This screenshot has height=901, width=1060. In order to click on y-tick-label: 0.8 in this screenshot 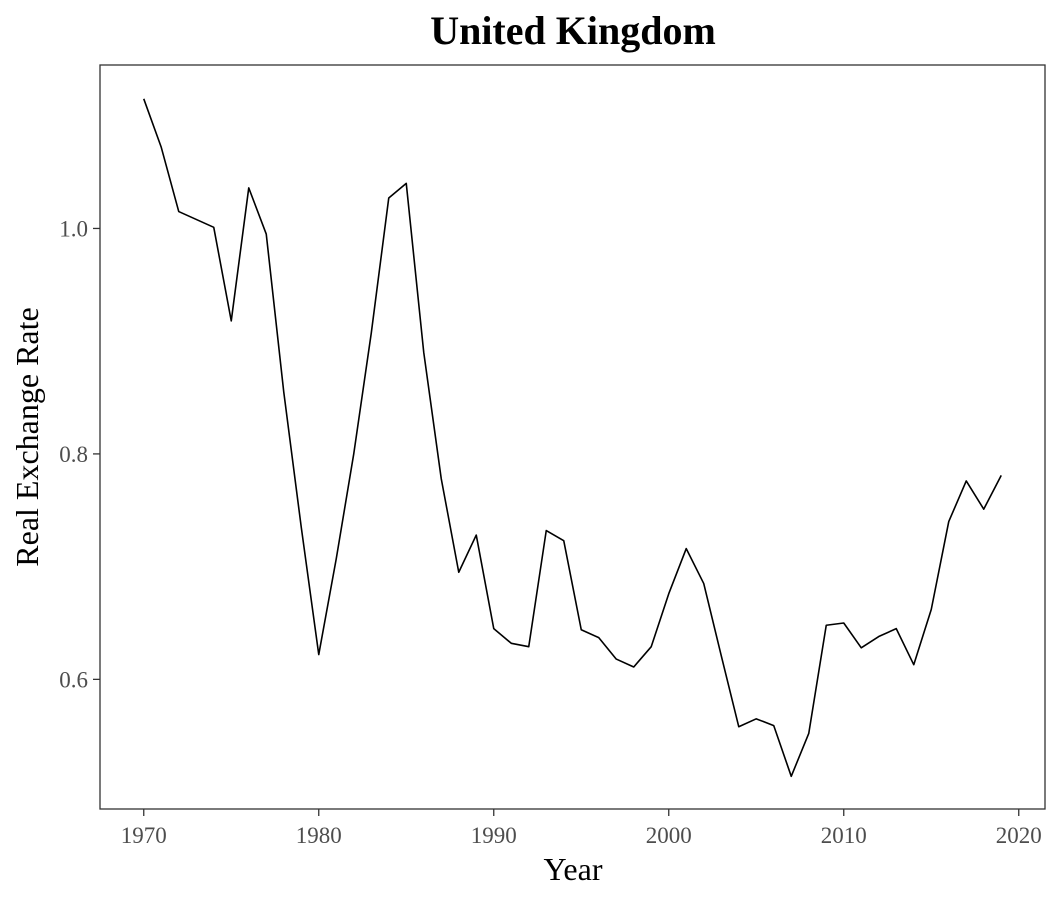, I will do `click(73, 454)`.